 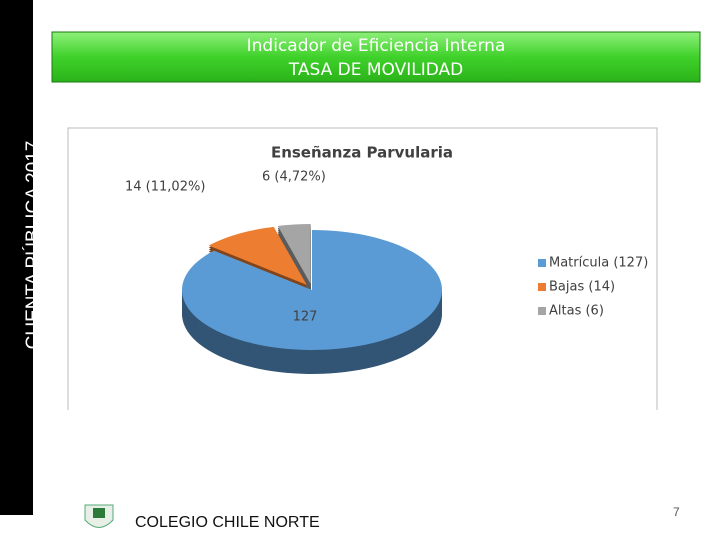 What do you see at coordinates (294, 177) in the screenshot?
I see `data-label: 6 (4,72%)` at bounding box center [294, 177].